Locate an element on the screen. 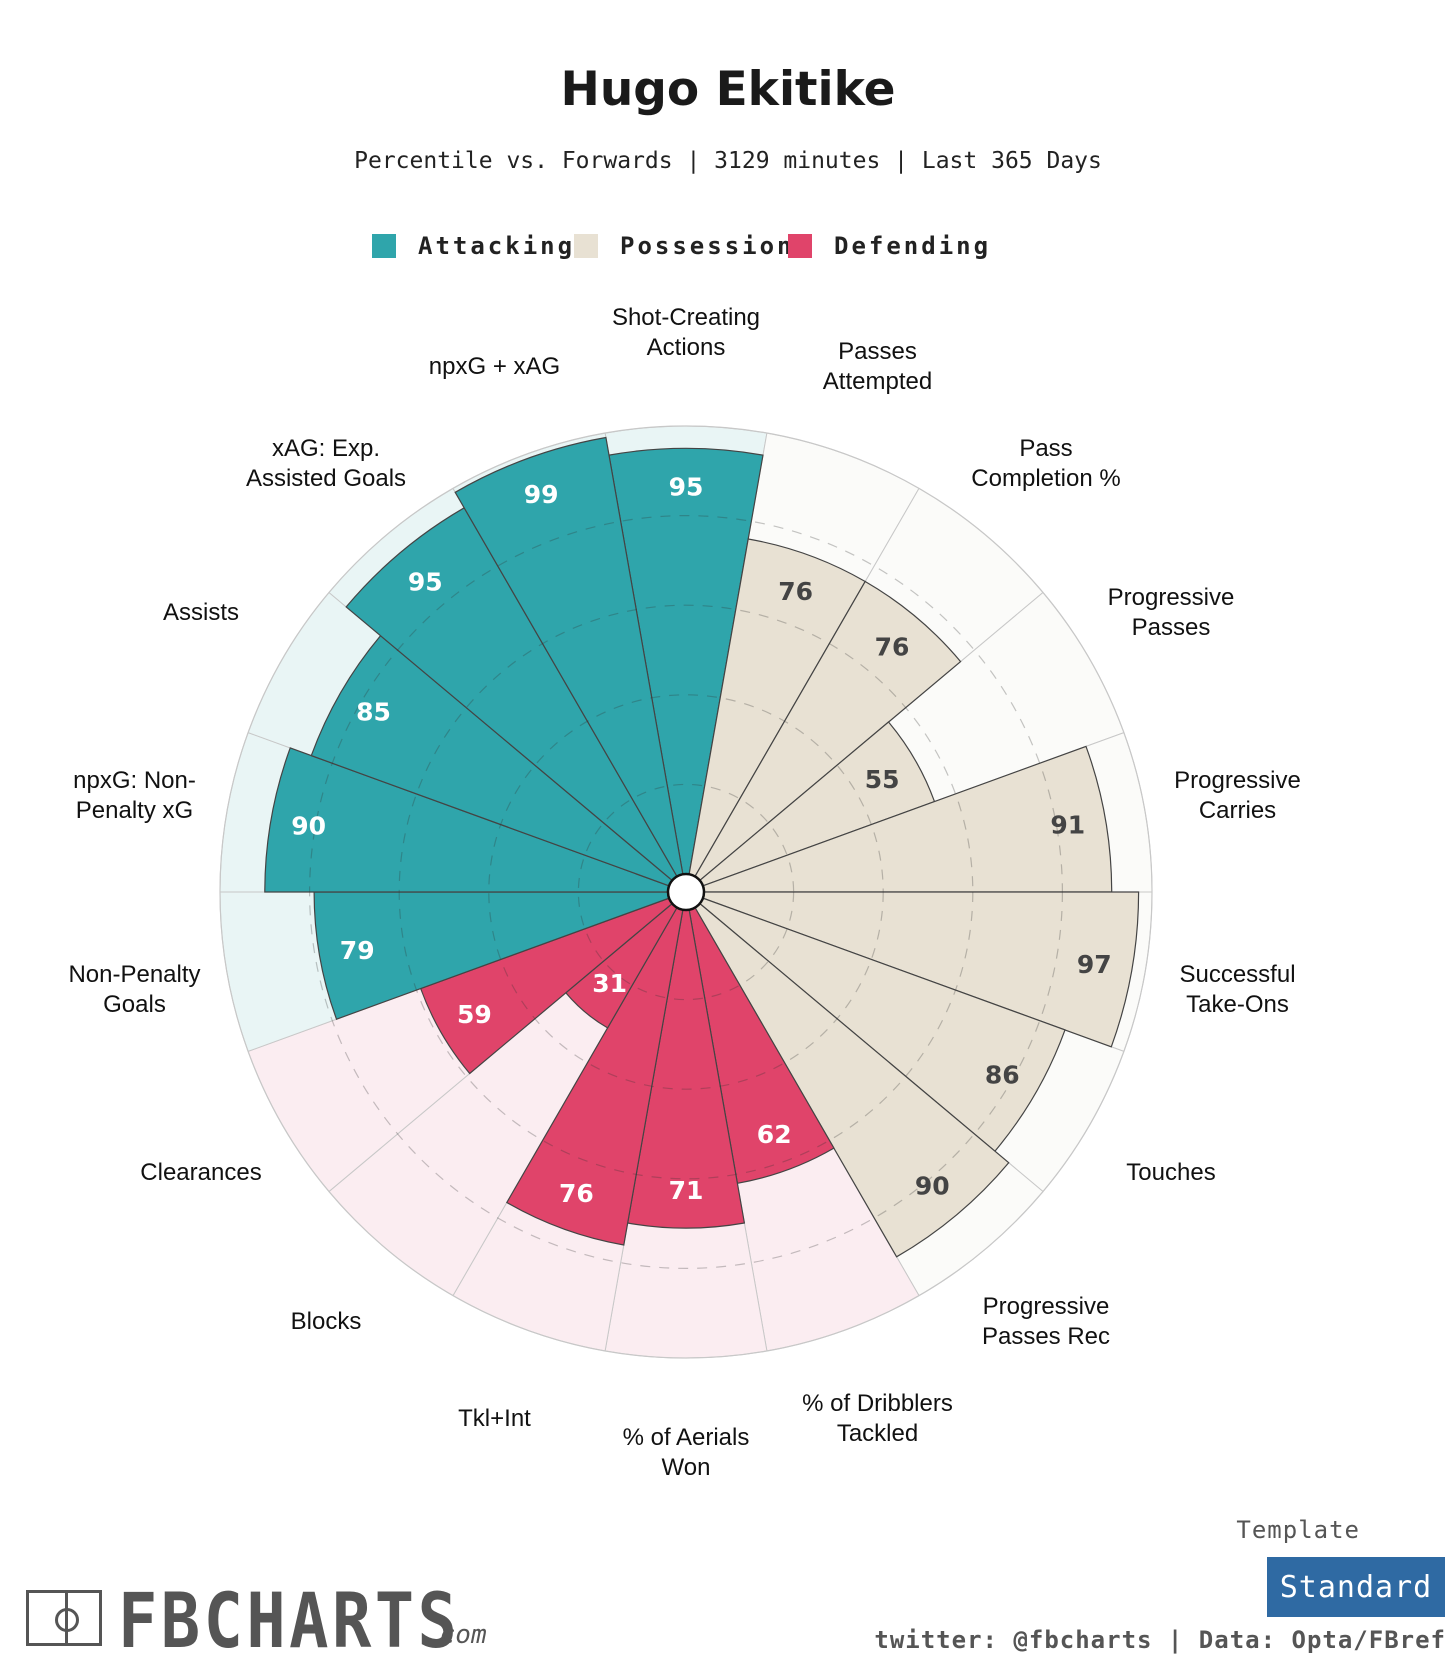  legend-item-defending: Defending is located at coordinates (889, 246).